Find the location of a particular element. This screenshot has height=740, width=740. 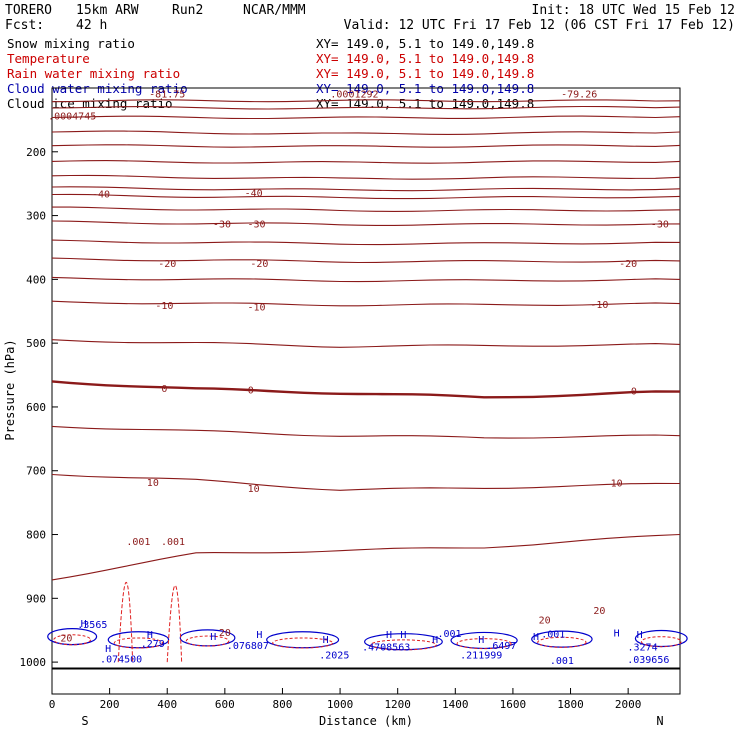

legend-name-cloud-ice: Cloud ice mixing ratio is located at coordinates (90, 103).